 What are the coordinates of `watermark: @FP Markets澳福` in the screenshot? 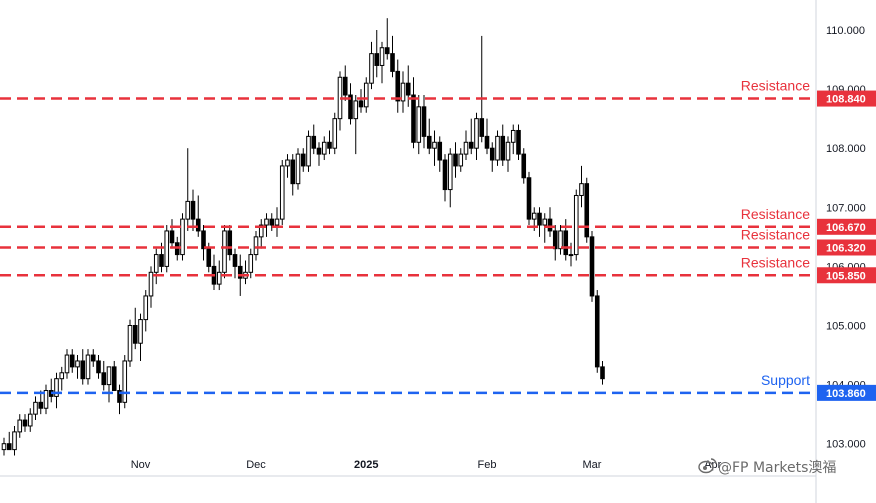 It's located at (767, 467).